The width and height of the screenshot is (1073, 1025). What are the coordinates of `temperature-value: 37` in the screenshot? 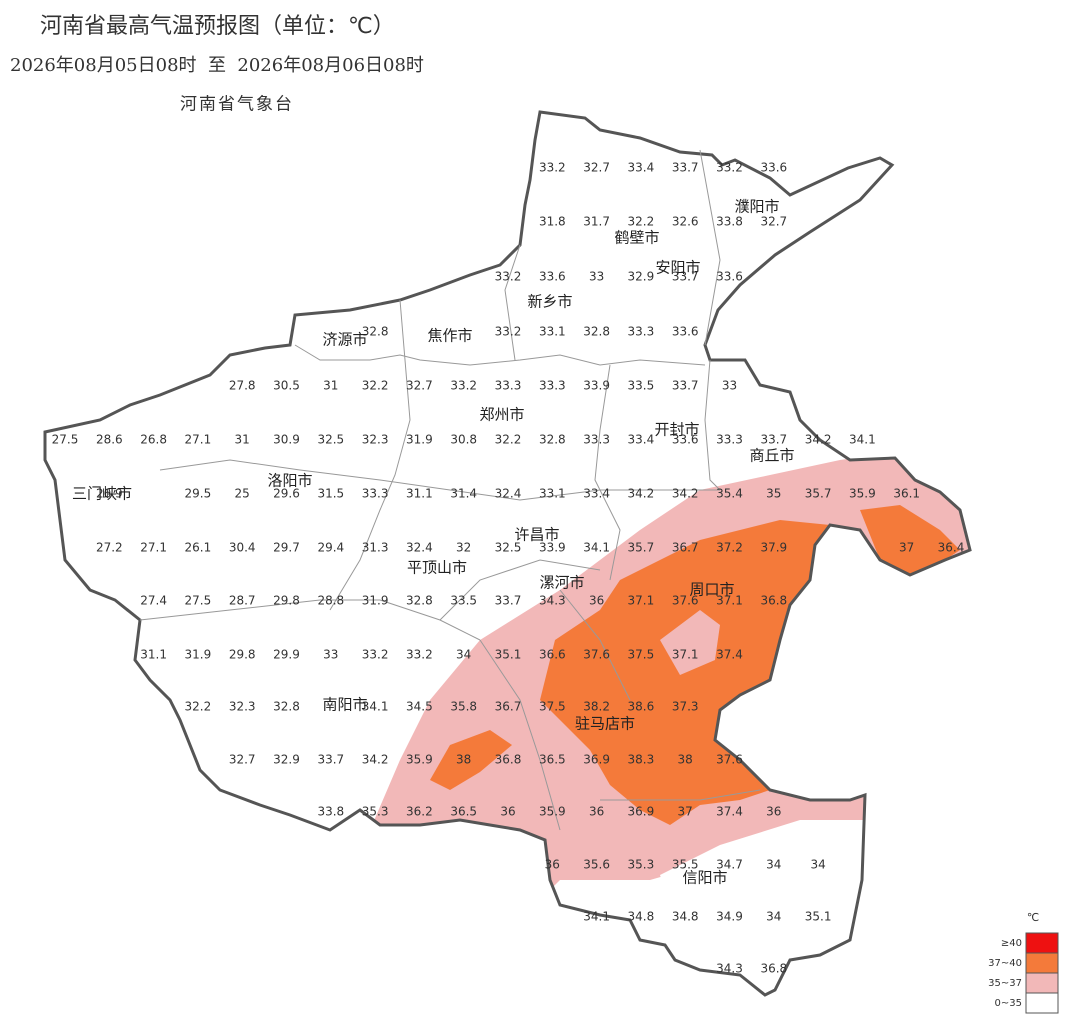 It's located at (685, 812).